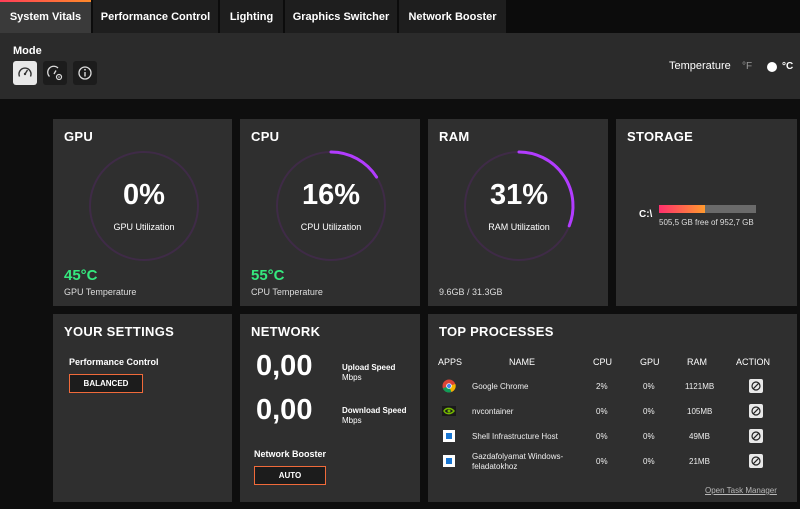  I want to click on col-apps: APPS, so click(450, 362).